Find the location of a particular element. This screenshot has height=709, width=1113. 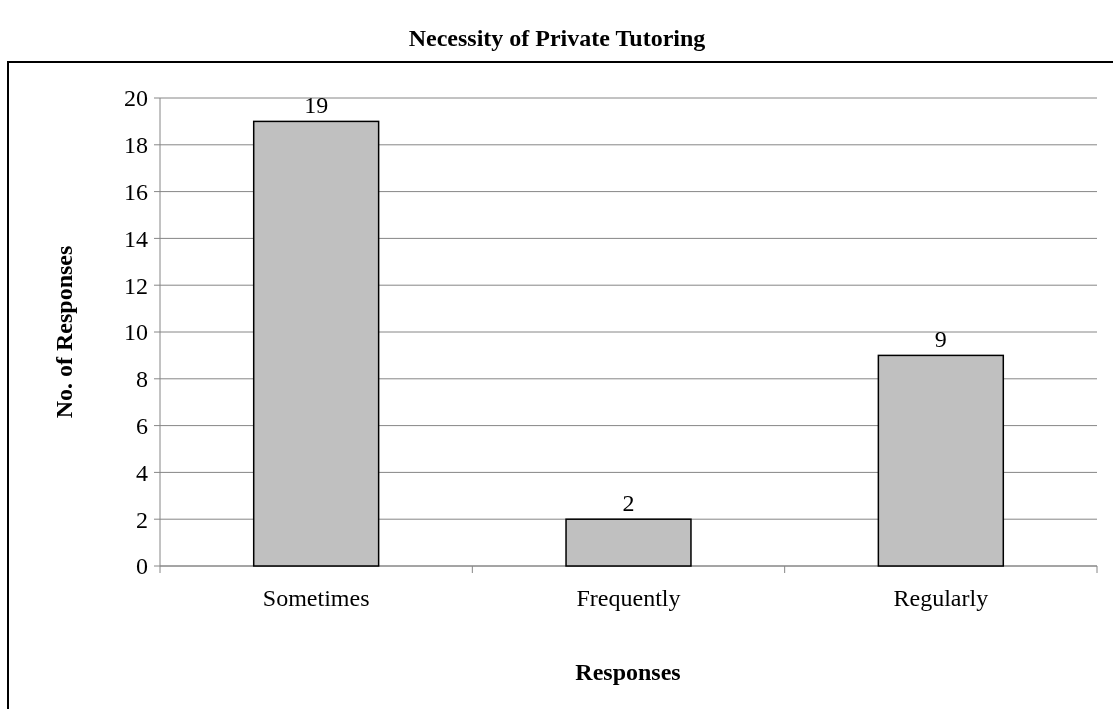

y-tick-label: 18 is located at coordinates (136, 145).